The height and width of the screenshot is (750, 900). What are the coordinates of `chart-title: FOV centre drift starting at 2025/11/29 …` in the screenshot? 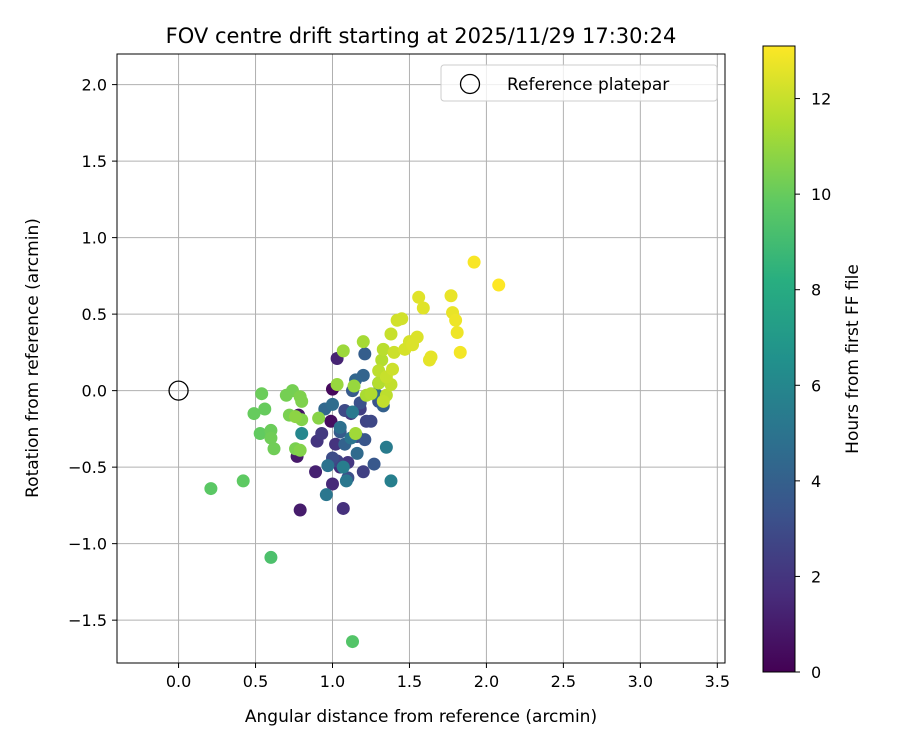 It's located at (421, 36).